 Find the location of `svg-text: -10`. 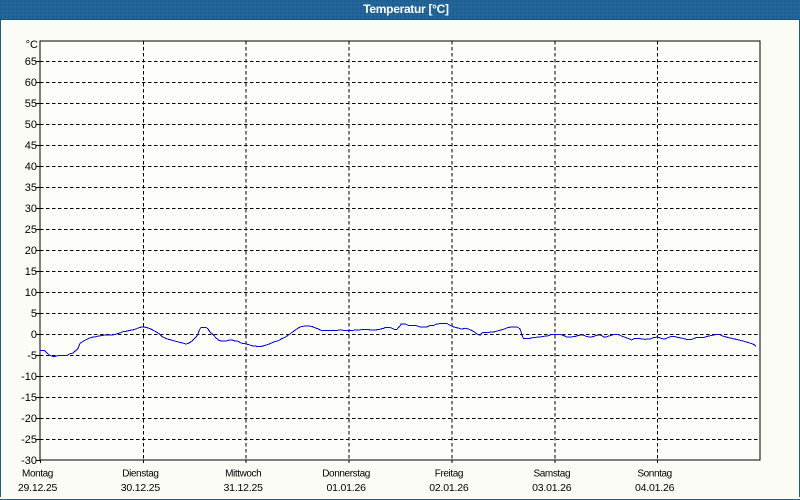

svg-text: -10 is located at coordinates (29, 377).